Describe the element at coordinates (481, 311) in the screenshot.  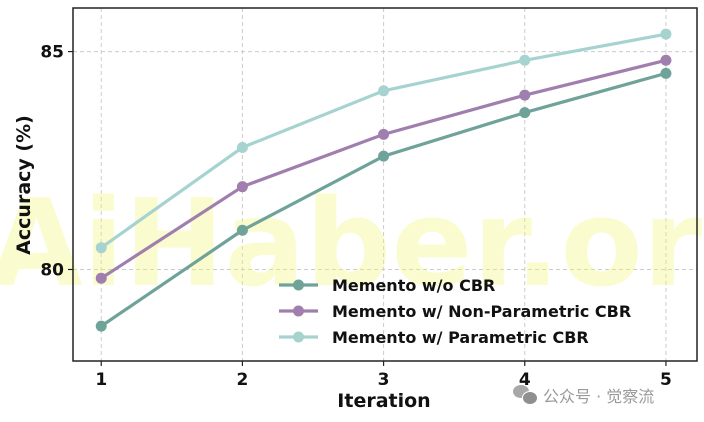
I see `legend-label: Memento w/ Non-Parametric CBR` at that location.